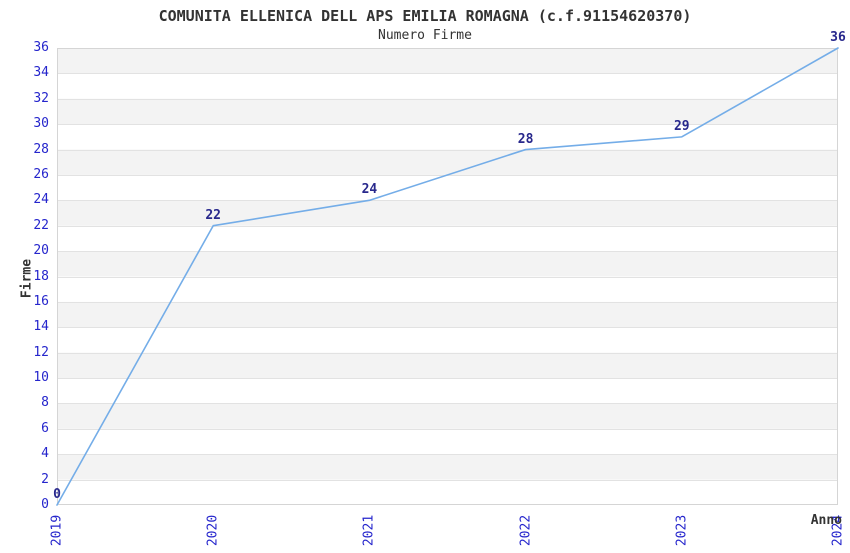 This screenshot has width=850, height=553. What do you see at coordinates (45, 403) in the screenshot?
I see `y-tick-label: 8` at bounding box center [45, 403].